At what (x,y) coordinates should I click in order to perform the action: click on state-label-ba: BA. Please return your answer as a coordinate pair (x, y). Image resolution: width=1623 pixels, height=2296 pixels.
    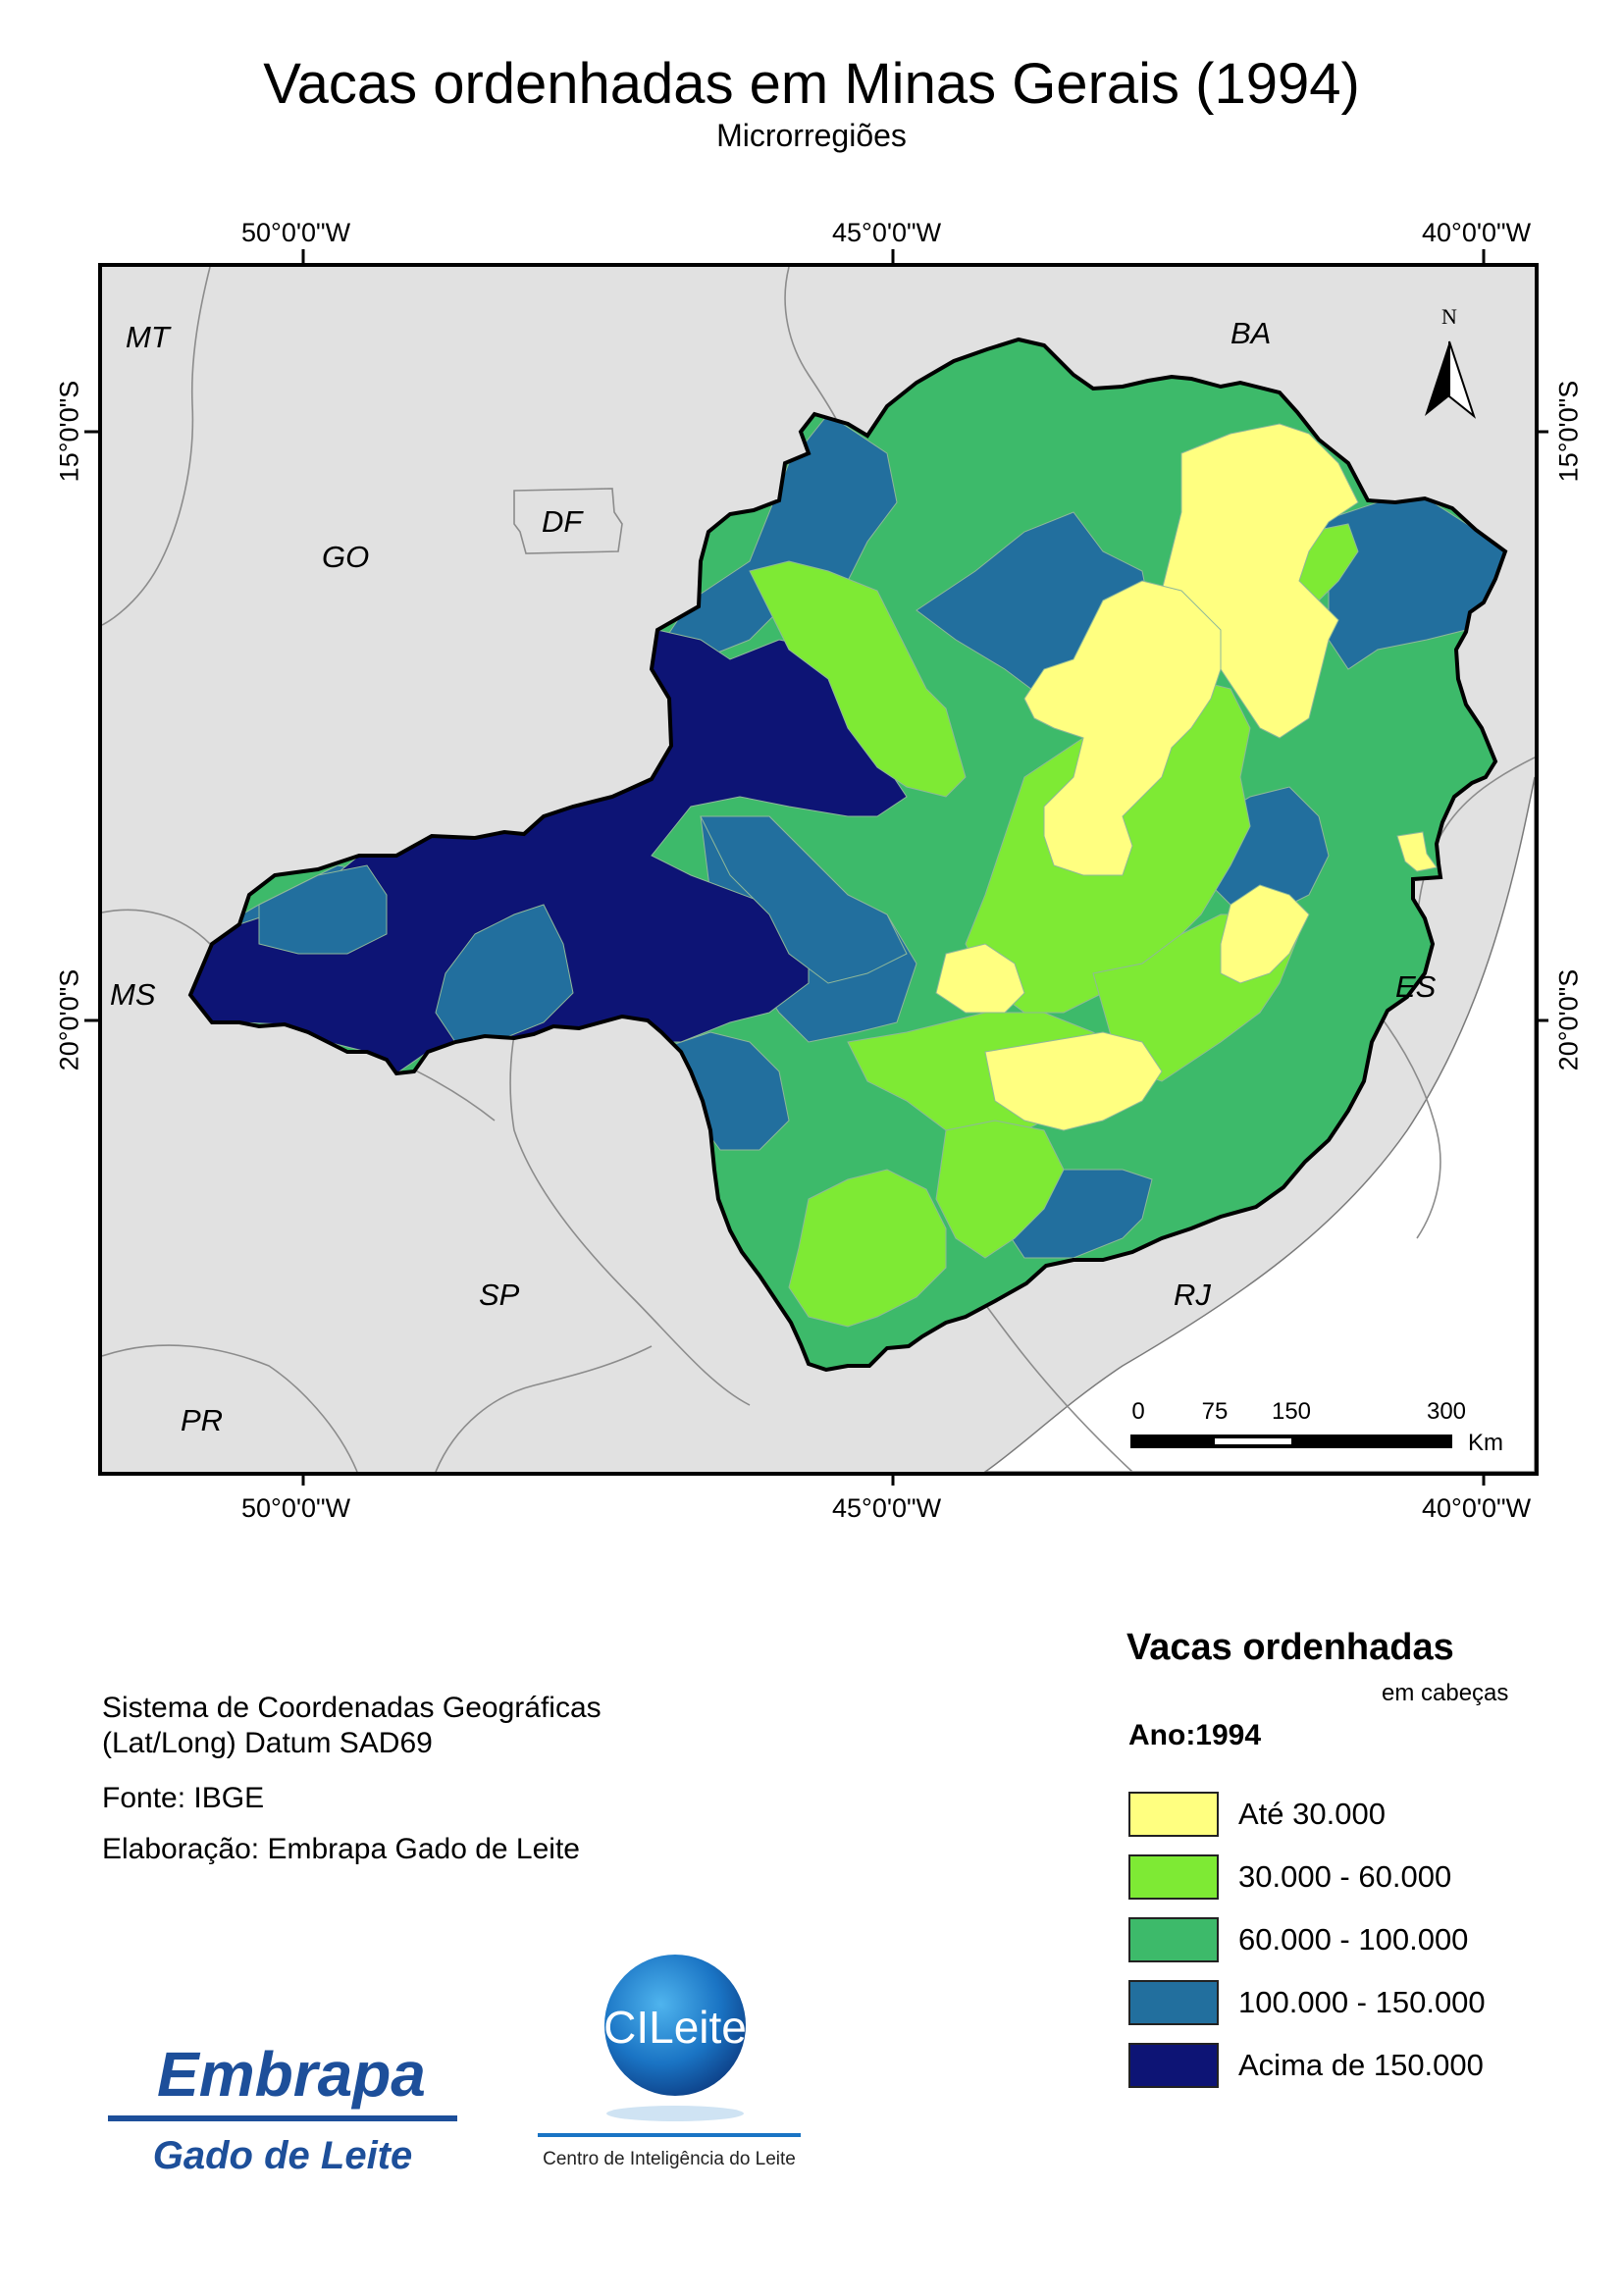
    Looking at the image, I should click on (1250, 333).